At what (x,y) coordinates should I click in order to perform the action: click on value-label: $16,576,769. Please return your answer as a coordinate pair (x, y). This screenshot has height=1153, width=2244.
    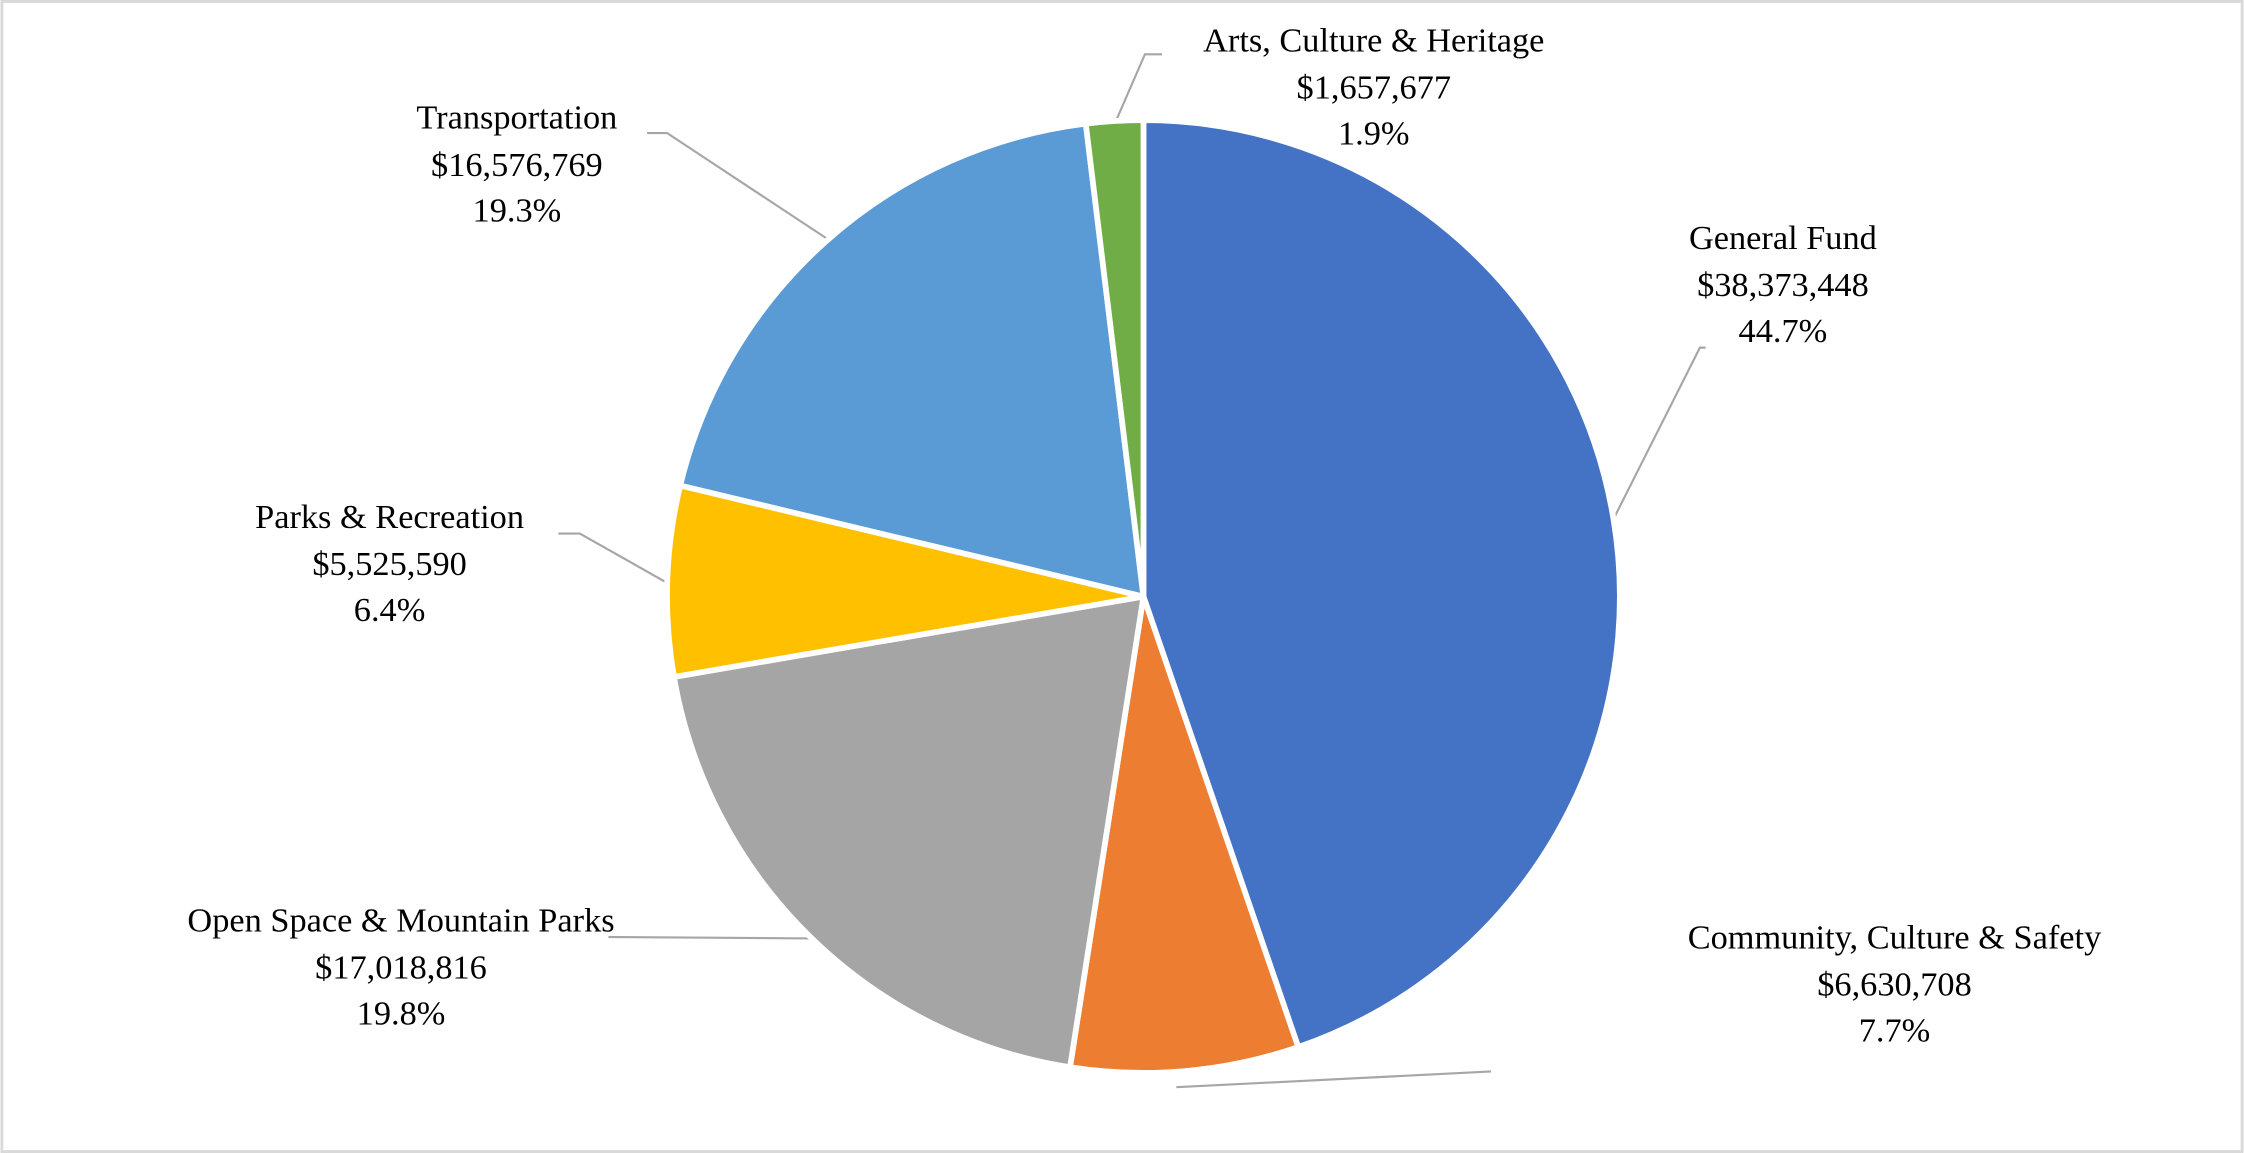
    Looking at the image, I should click on (517, 165).